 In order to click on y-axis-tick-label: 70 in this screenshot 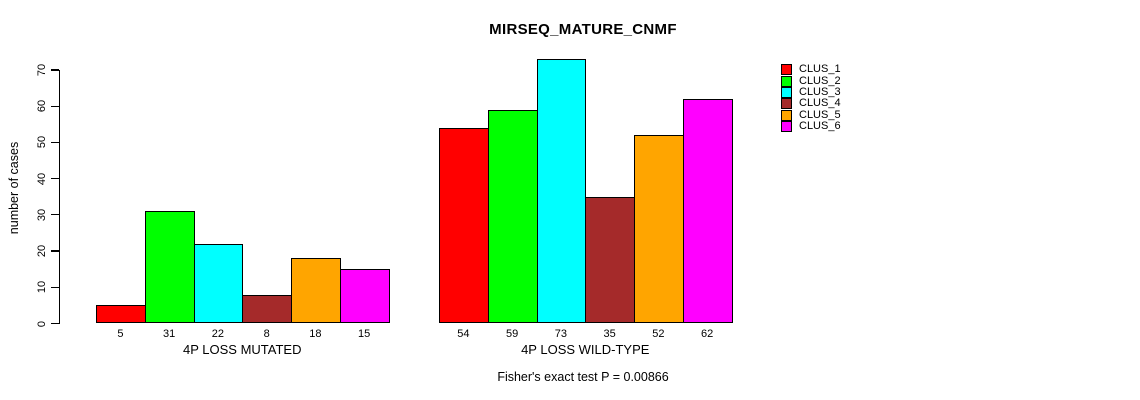, I will do `click(42, 70)`.